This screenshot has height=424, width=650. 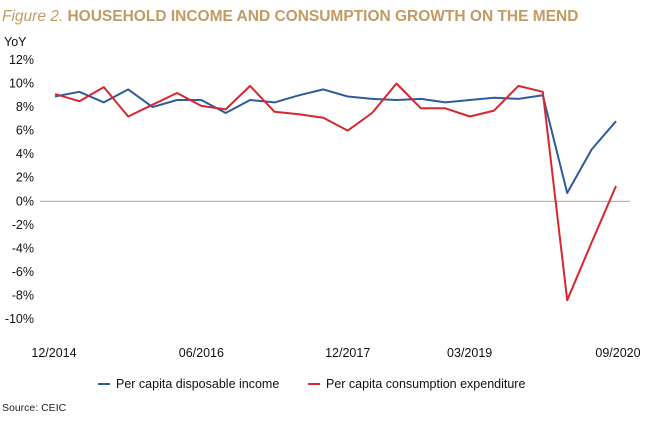 I want to click on x-tick-label: 12/2017, so click(x=347, y=353).